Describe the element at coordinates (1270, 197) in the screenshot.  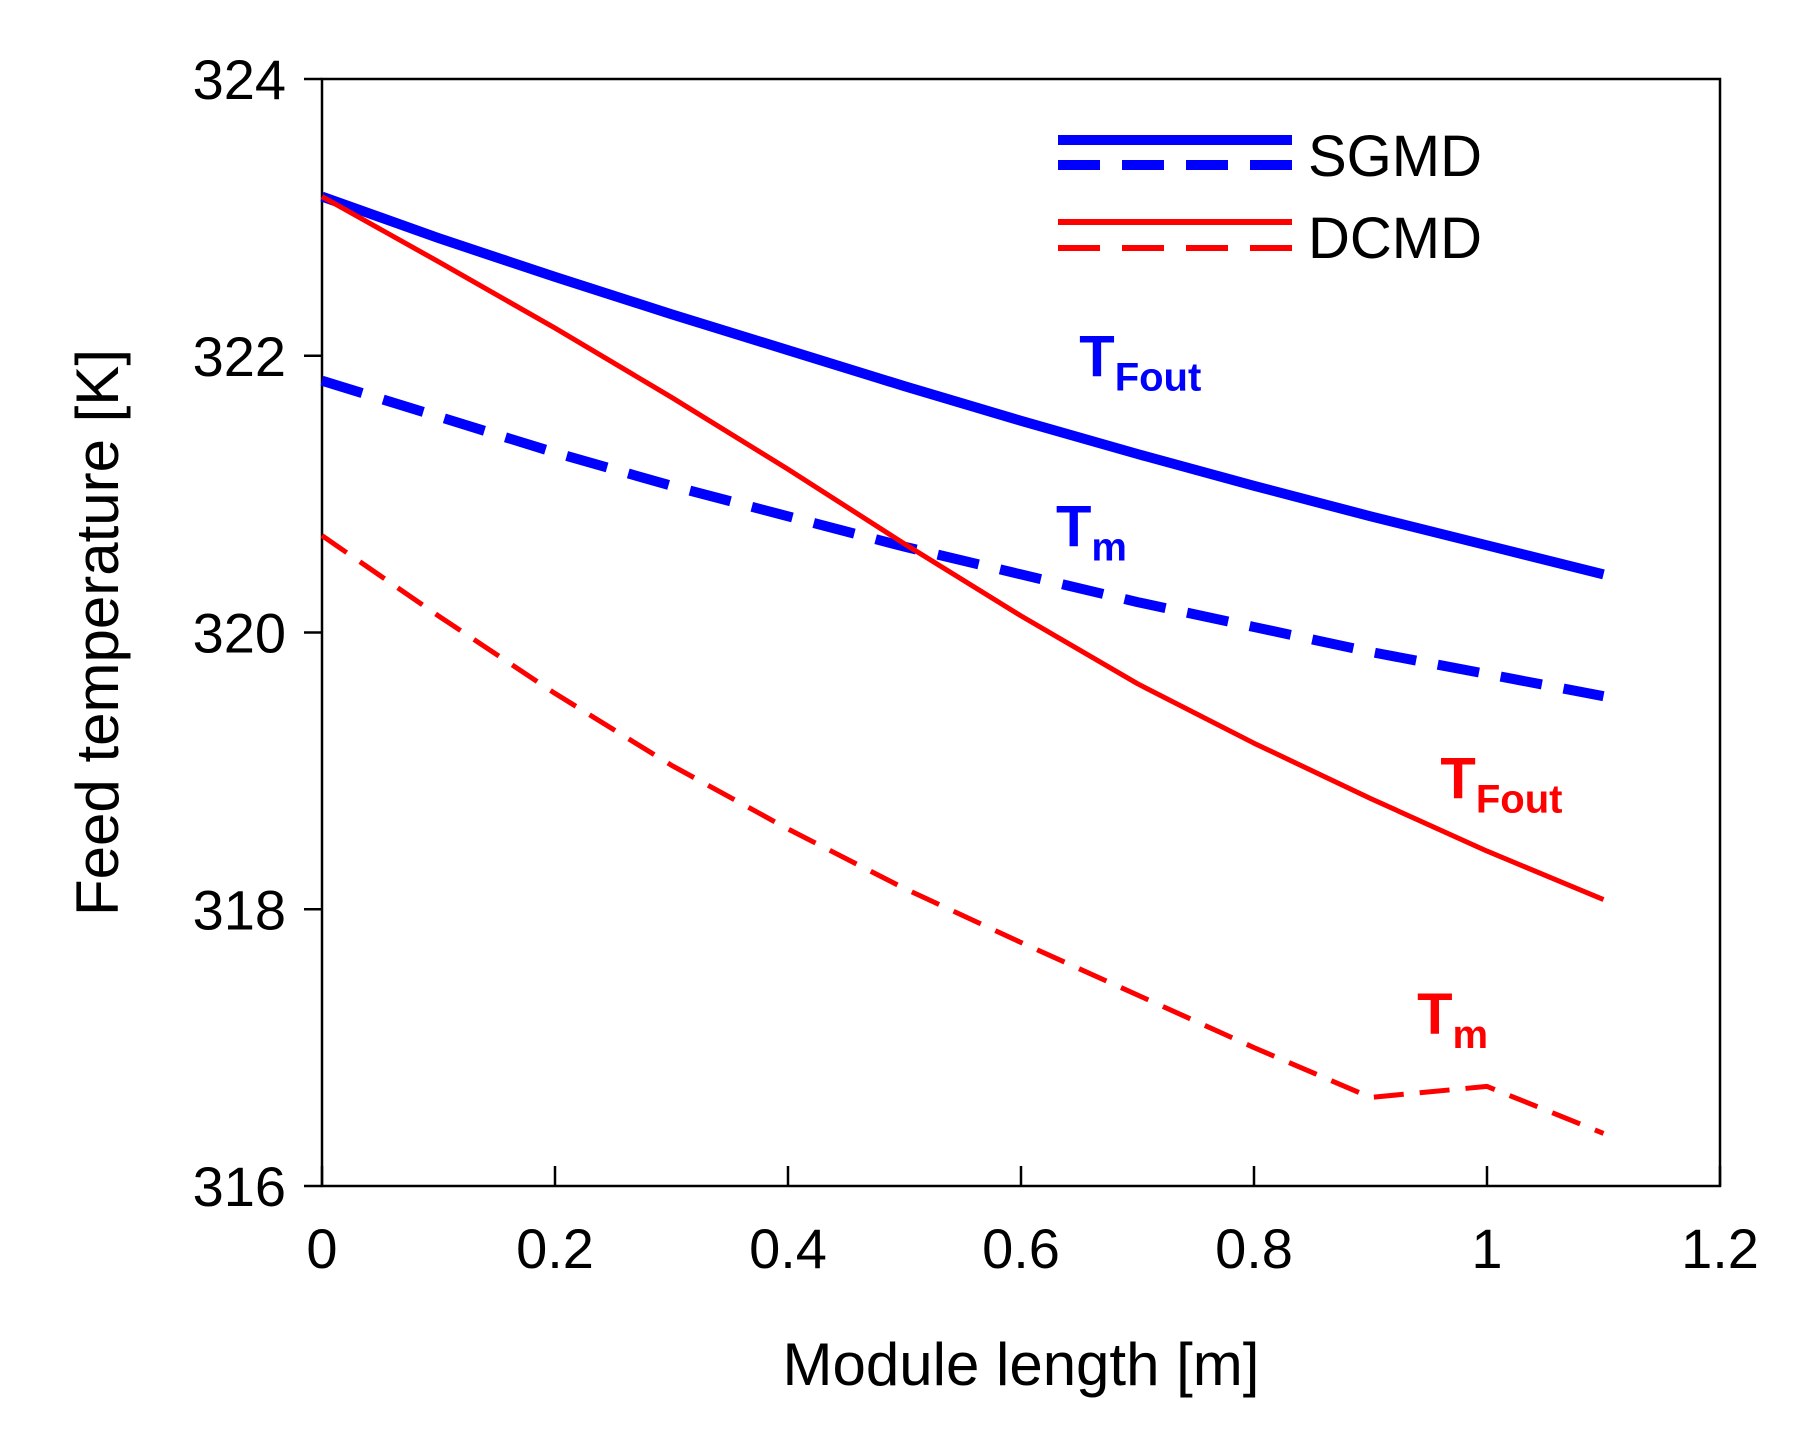
I see `legend: SGMD DCMD` at that location.